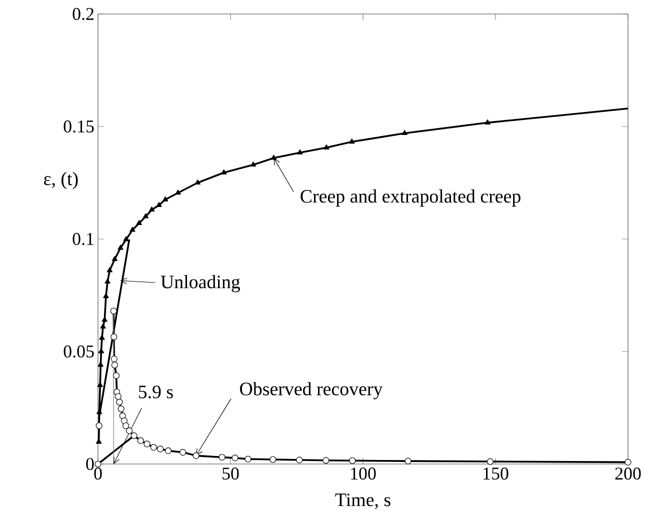  Describe the element at coordinates (98, 474) in the screenshot. I see `x-tick-label: 0` at that location.